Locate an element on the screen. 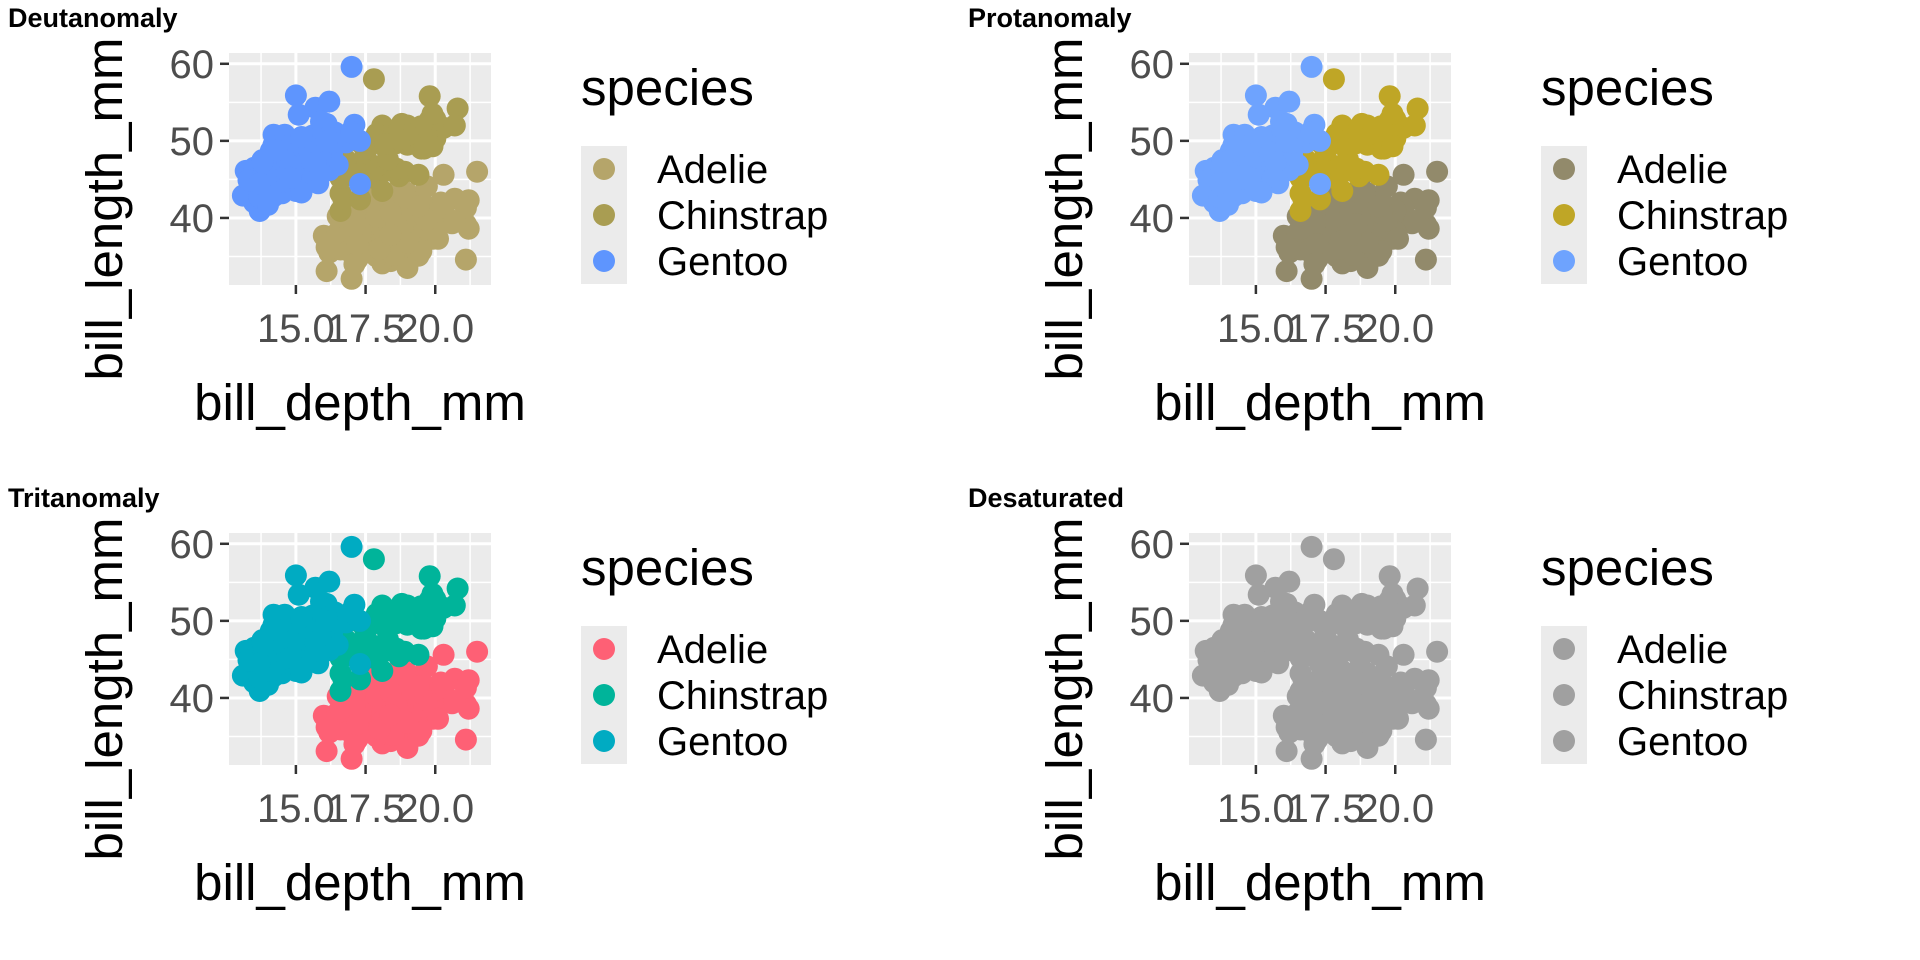  y-axis-label: bill_length_mm is located at coordinates (1064, 688).